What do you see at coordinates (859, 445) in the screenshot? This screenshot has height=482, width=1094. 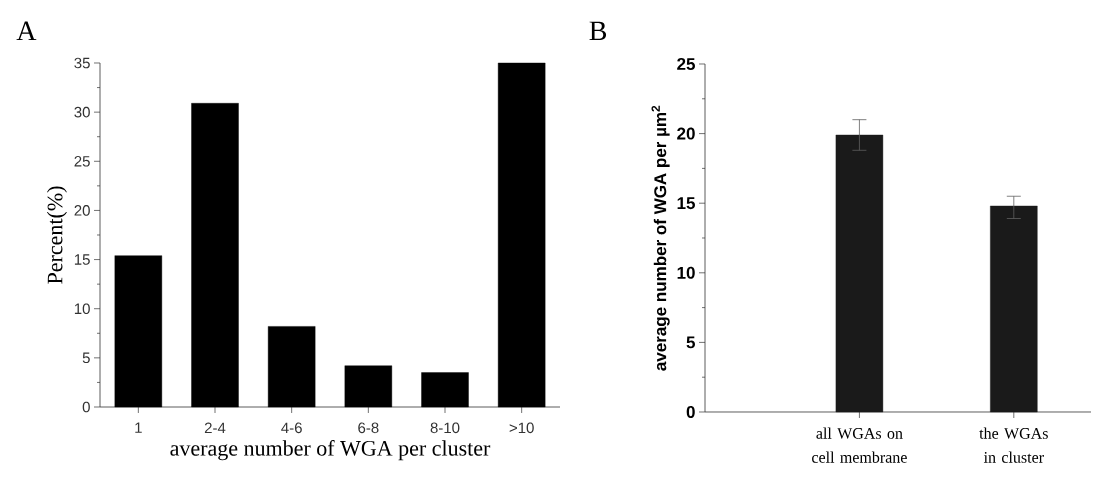 I see `x-tick-label: all WGAs on cell membrane` at bounding box center [859, 445].